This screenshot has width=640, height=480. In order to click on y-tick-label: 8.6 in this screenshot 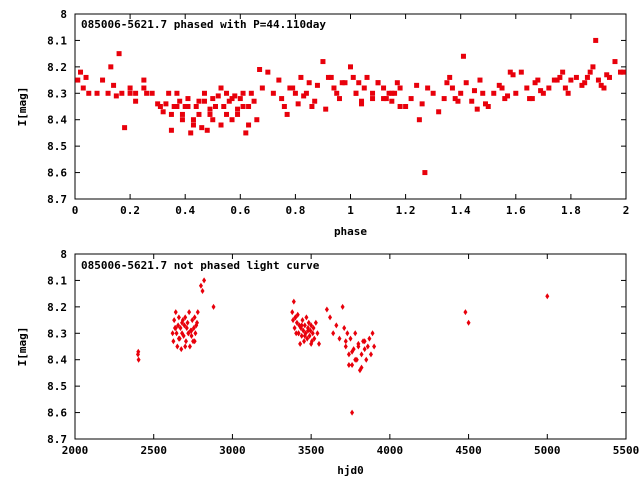, I will do `click(57, 413)`.